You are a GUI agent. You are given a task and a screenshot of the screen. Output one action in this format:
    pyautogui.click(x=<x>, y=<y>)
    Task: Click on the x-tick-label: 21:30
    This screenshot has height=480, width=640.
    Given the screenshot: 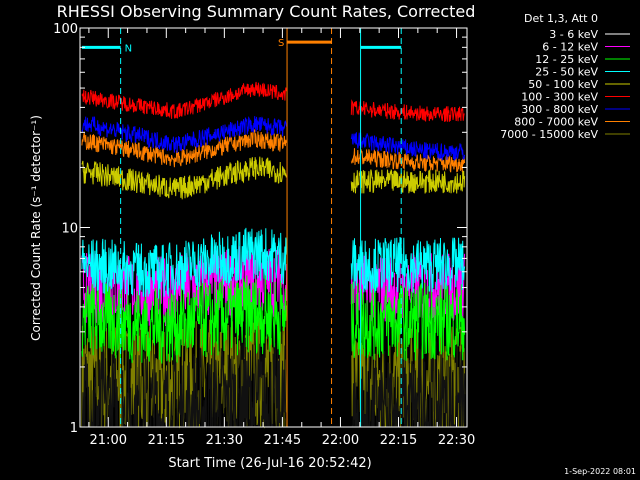 What is the action you would take?
    pyautogui.click(x=224, y=440)
    